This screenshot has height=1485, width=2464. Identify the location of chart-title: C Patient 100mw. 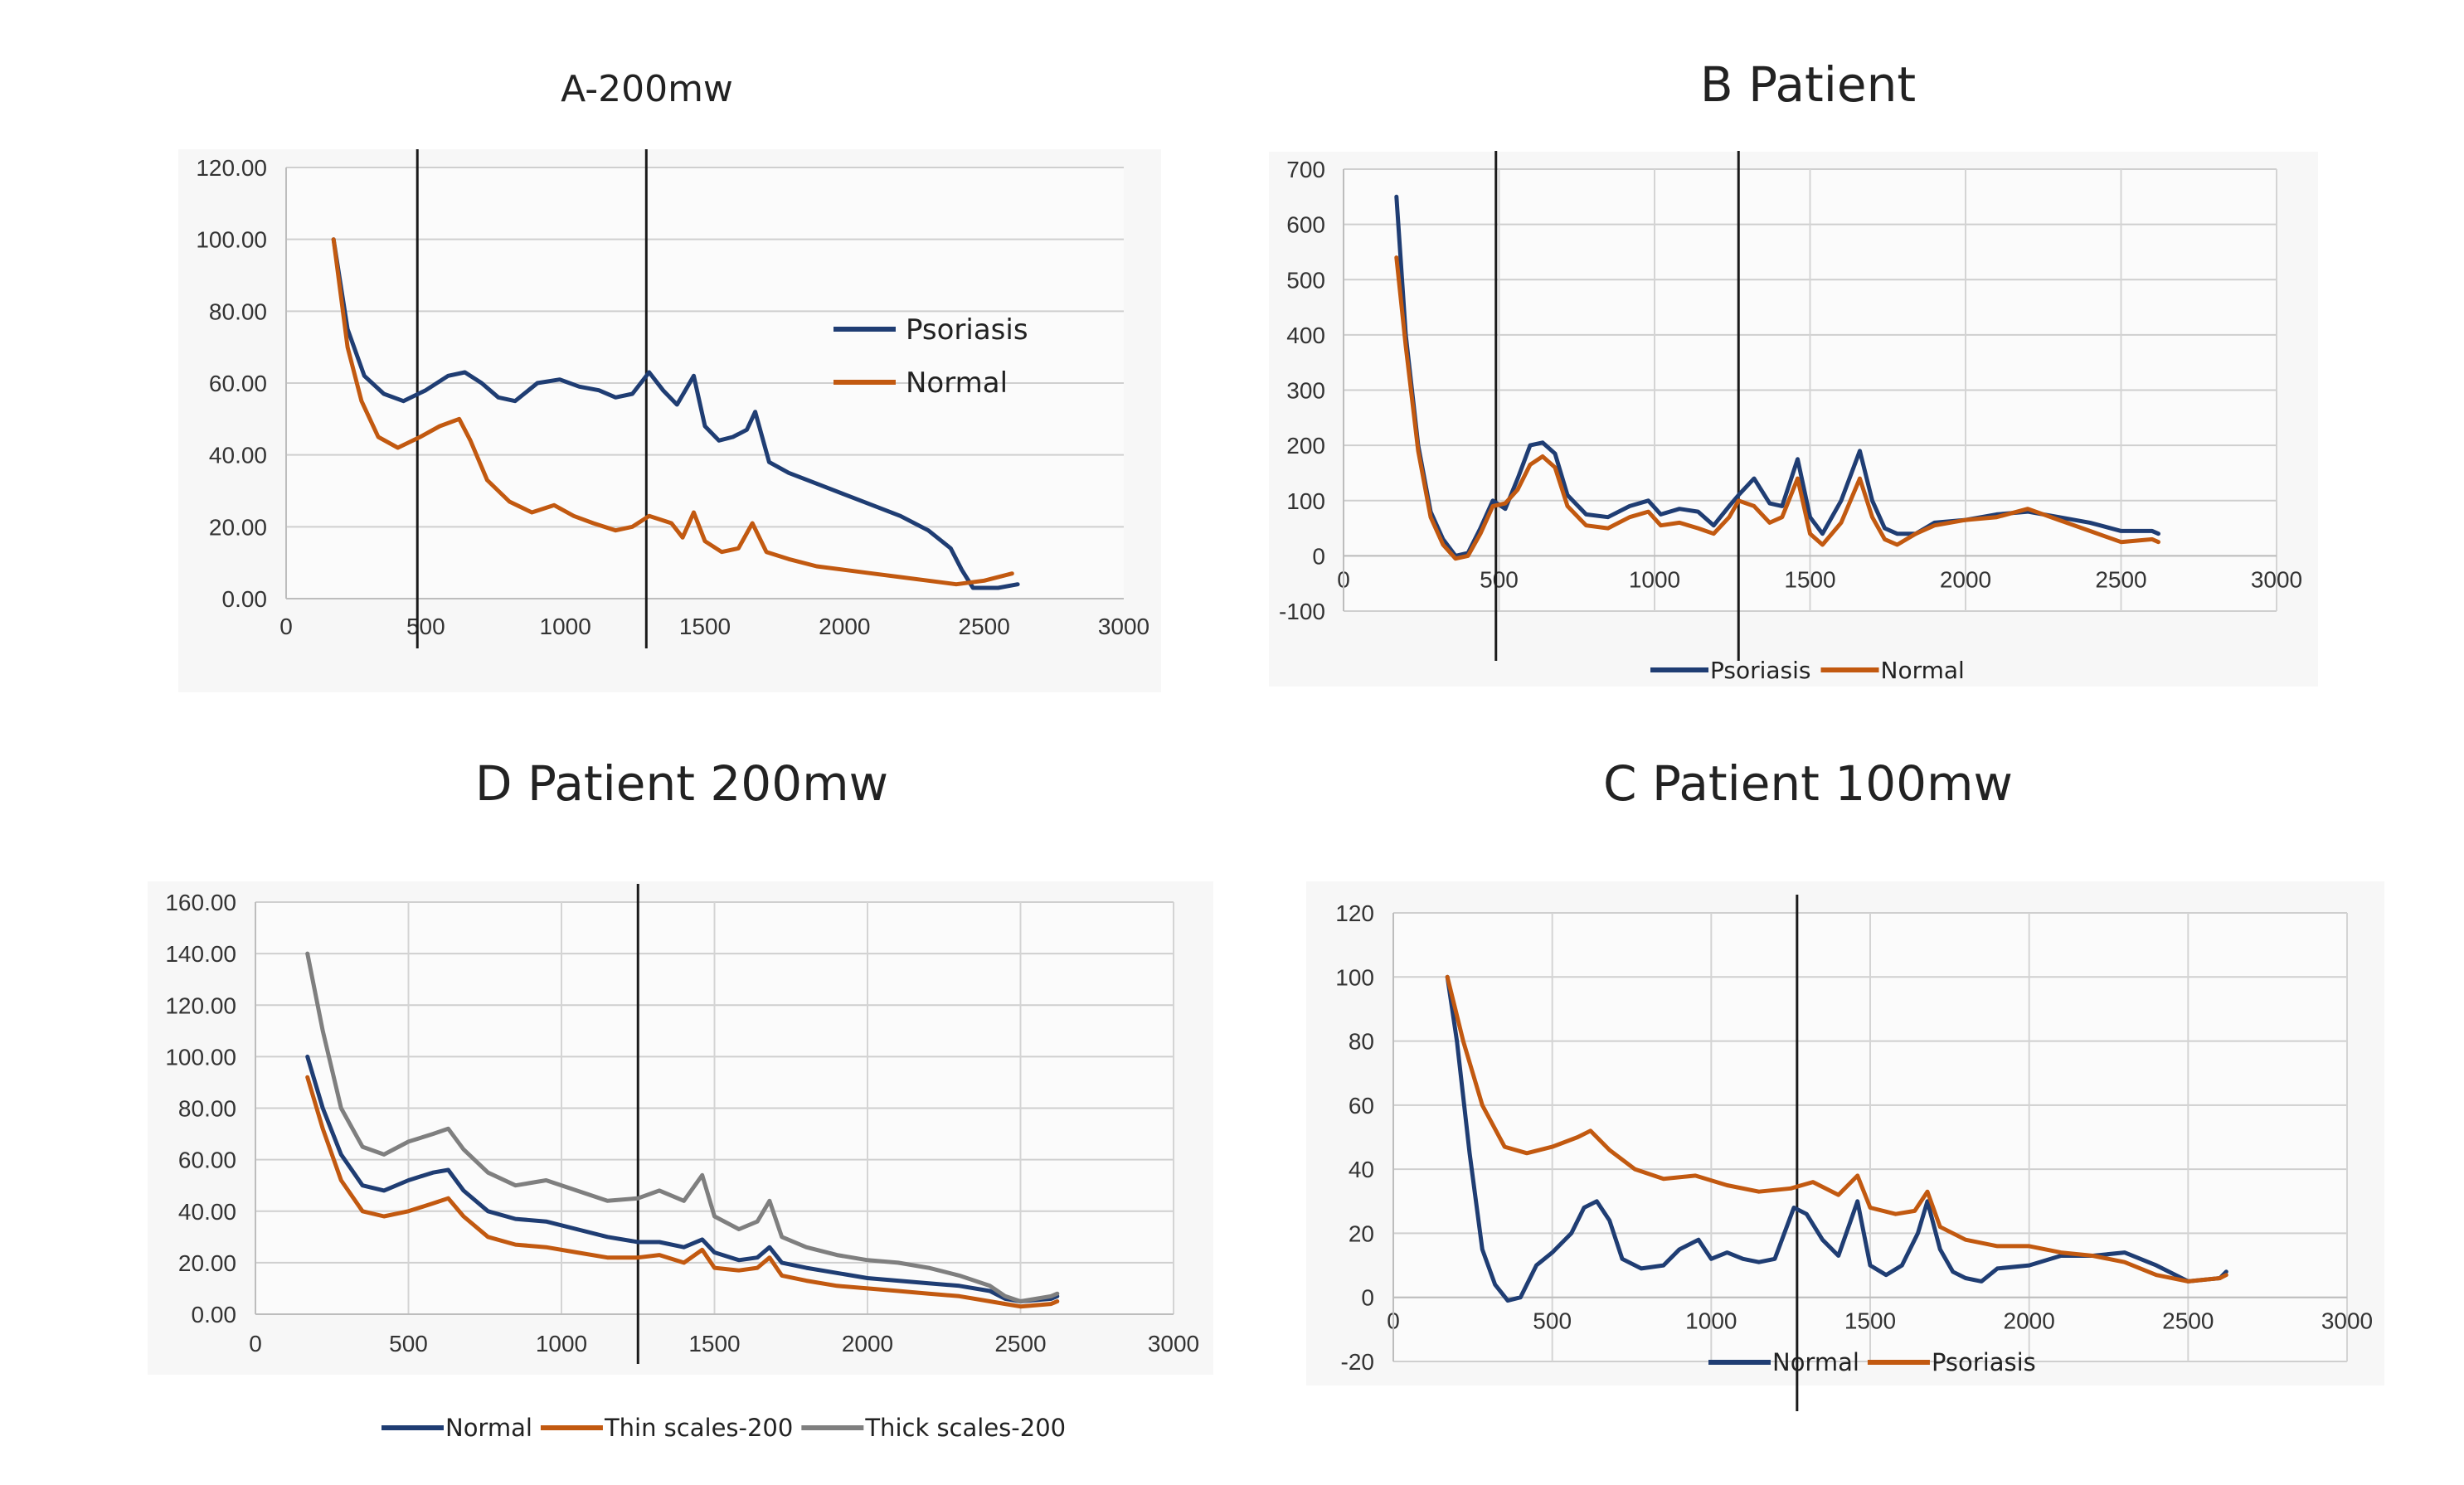
(1808, 784).